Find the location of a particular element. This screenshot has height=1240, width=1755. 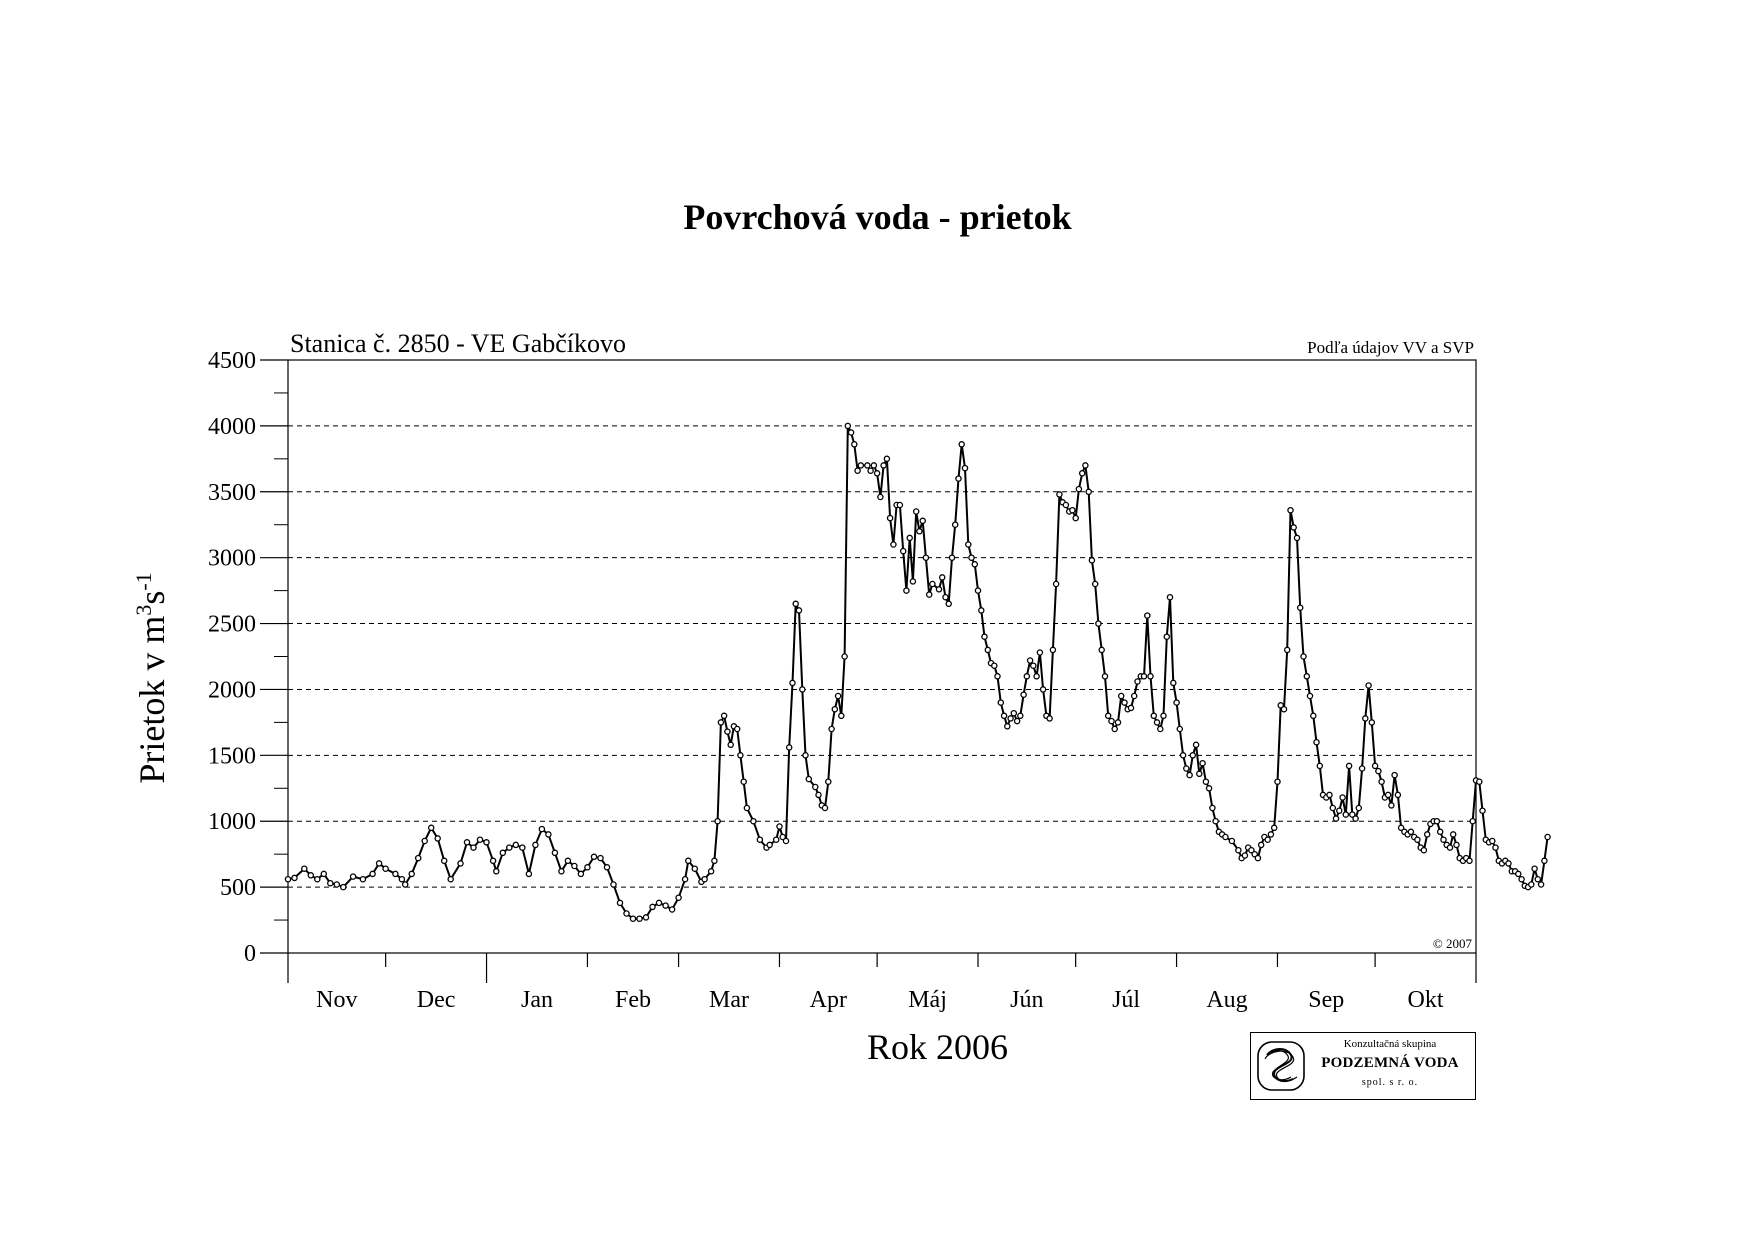

source-note: Podľa údajov VV a SVP is located at coordinates (1390, 347).